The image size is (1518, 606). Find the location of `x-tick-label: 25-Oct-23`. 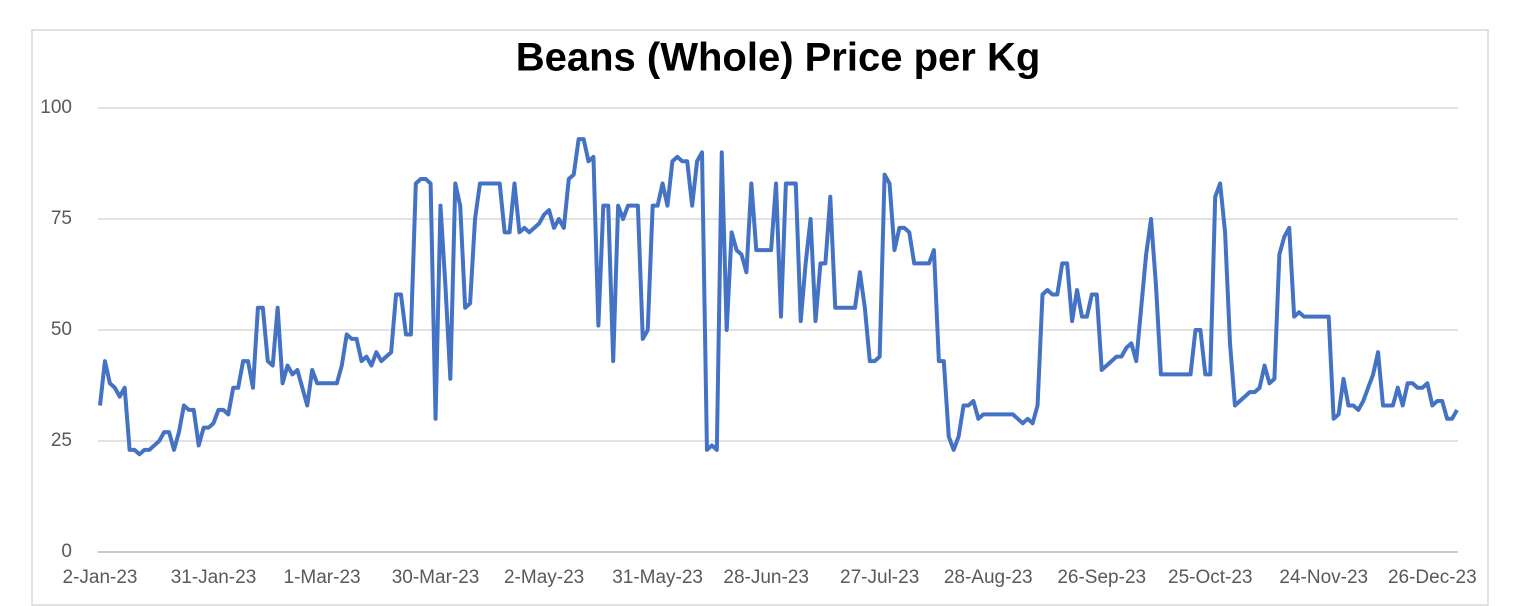

x-tick-label: 25-Oct-23 is located at coordinates (1210, 577).